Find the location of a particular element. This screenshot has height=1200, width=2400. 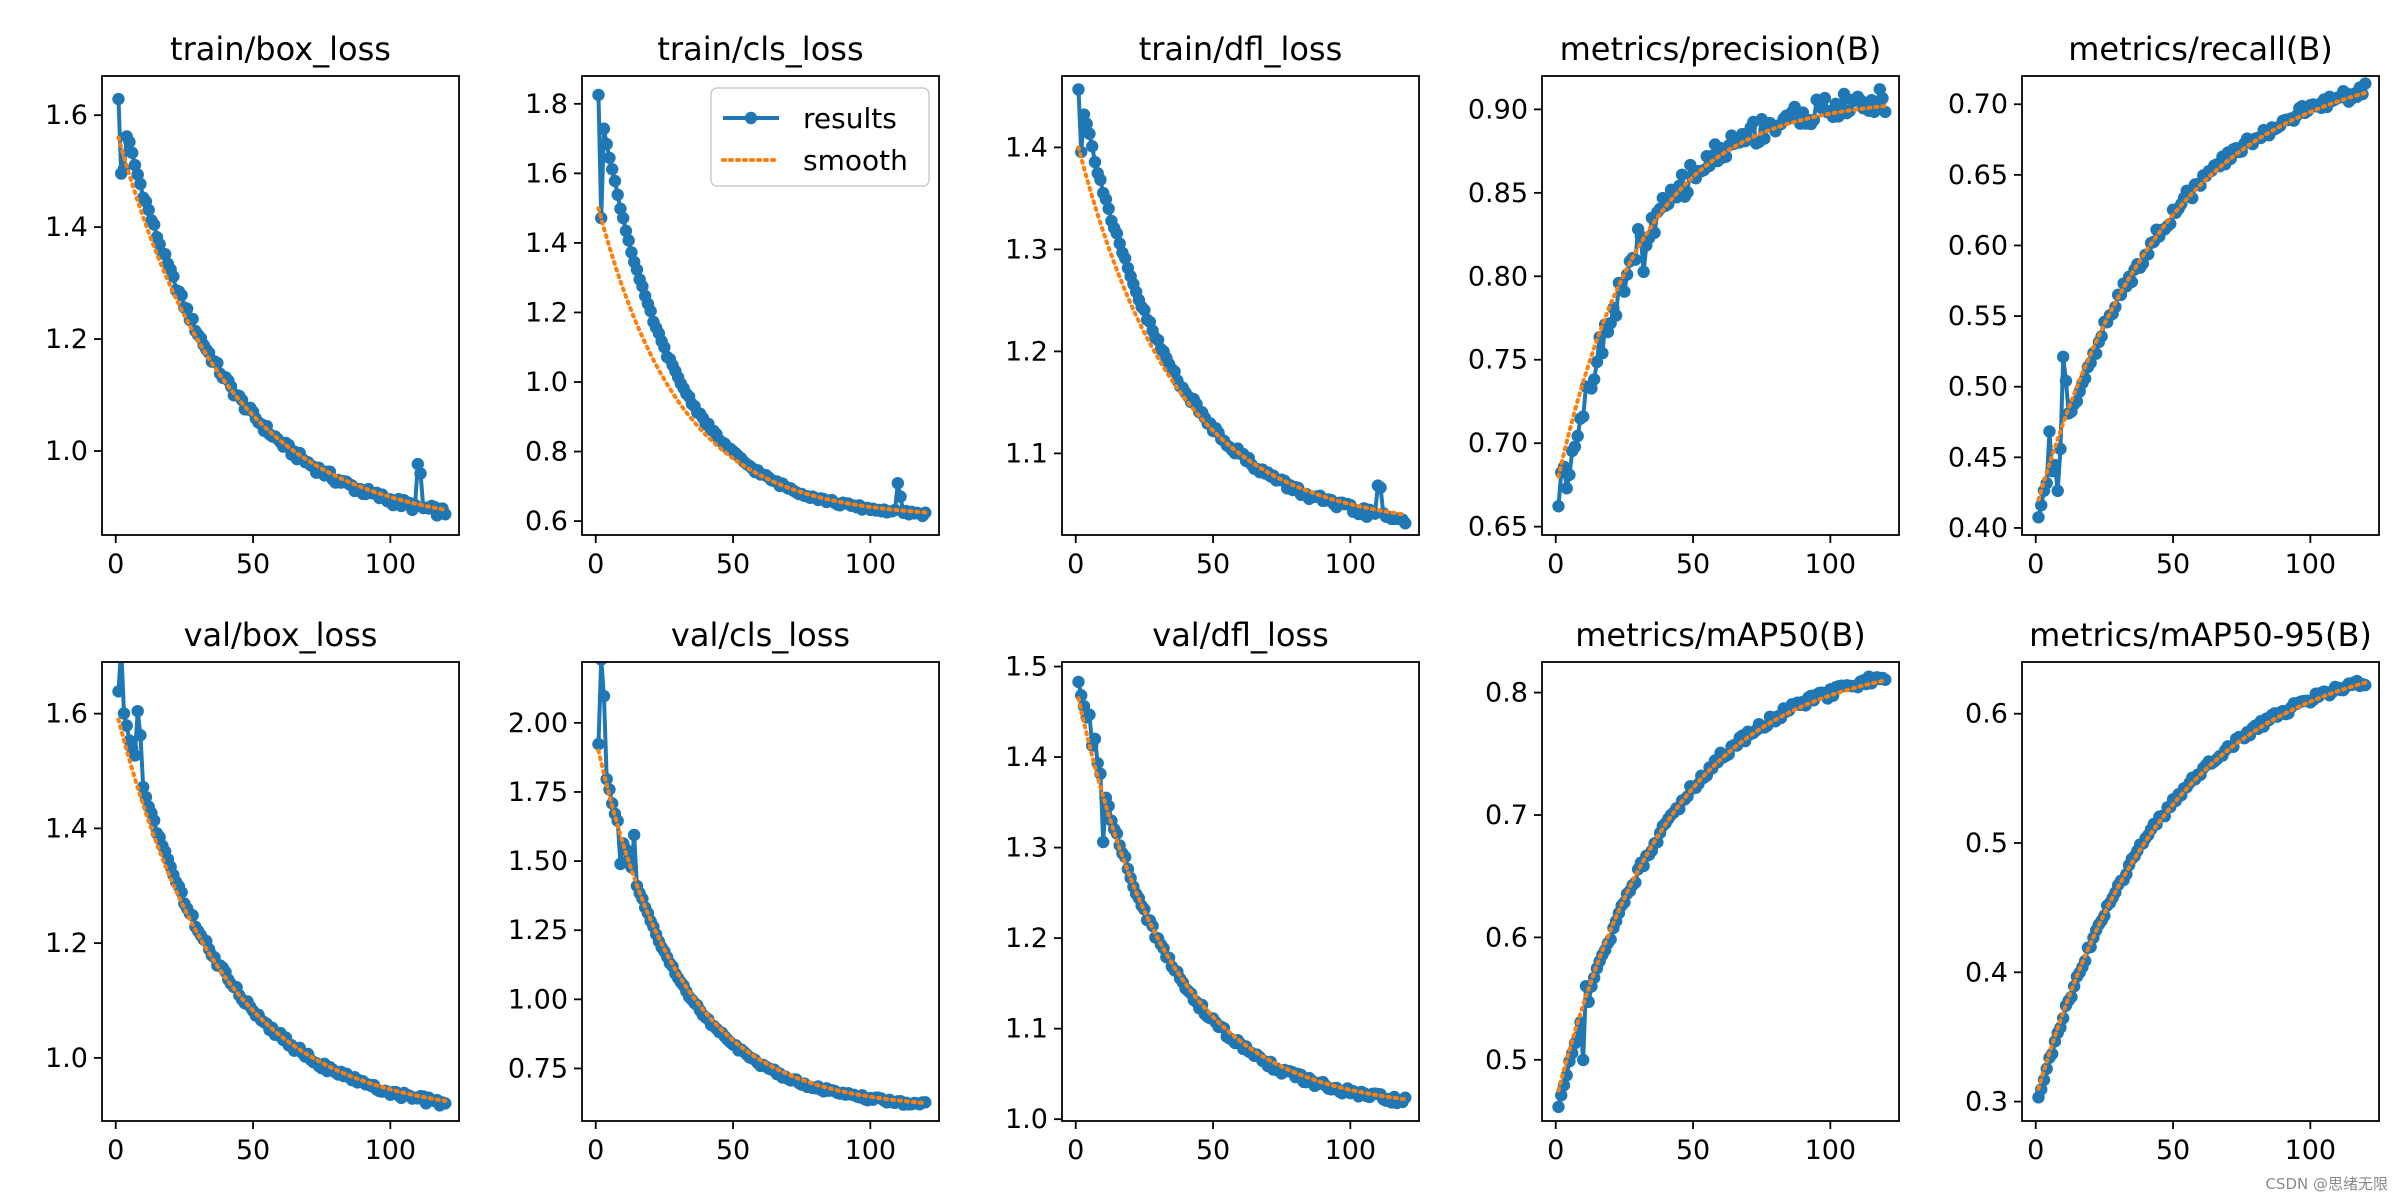

y-tick-label: 2.00 is located at coordinates (538, 723).